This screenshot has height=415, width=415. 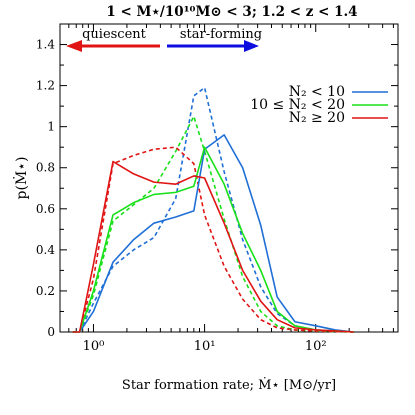 What do you see at coordinates (45, 45) in the screenshot?
I see `y-tick-label: 1.4` at bounding box center [45, 45].